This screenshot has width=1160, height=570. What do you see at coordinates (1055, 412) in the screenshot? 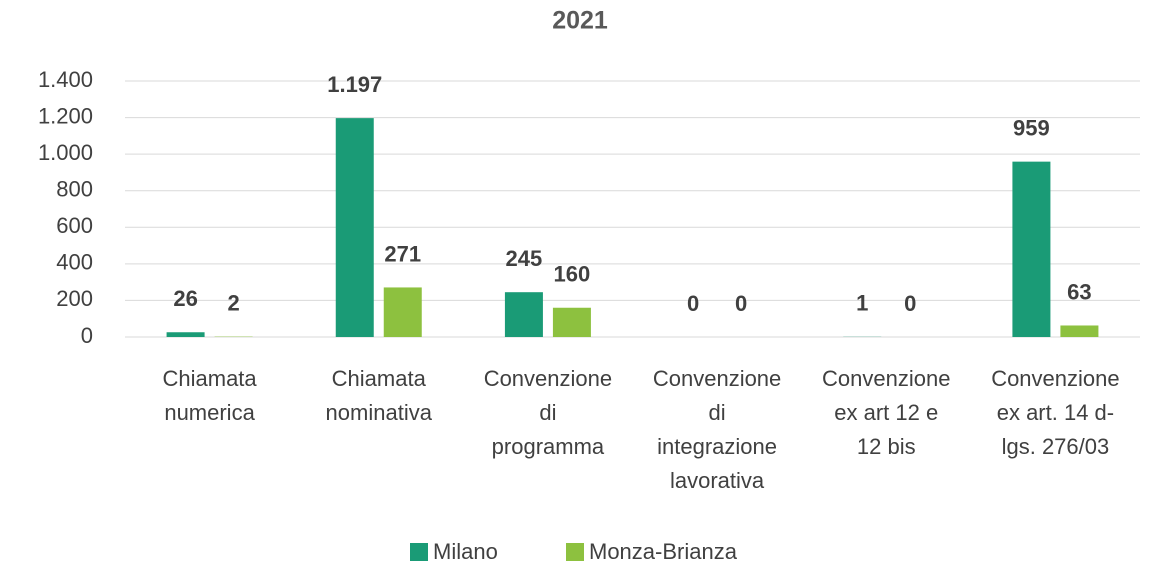
I see `x-tick-label: ex art. 14 d-` at bounding box center [1055, 412].